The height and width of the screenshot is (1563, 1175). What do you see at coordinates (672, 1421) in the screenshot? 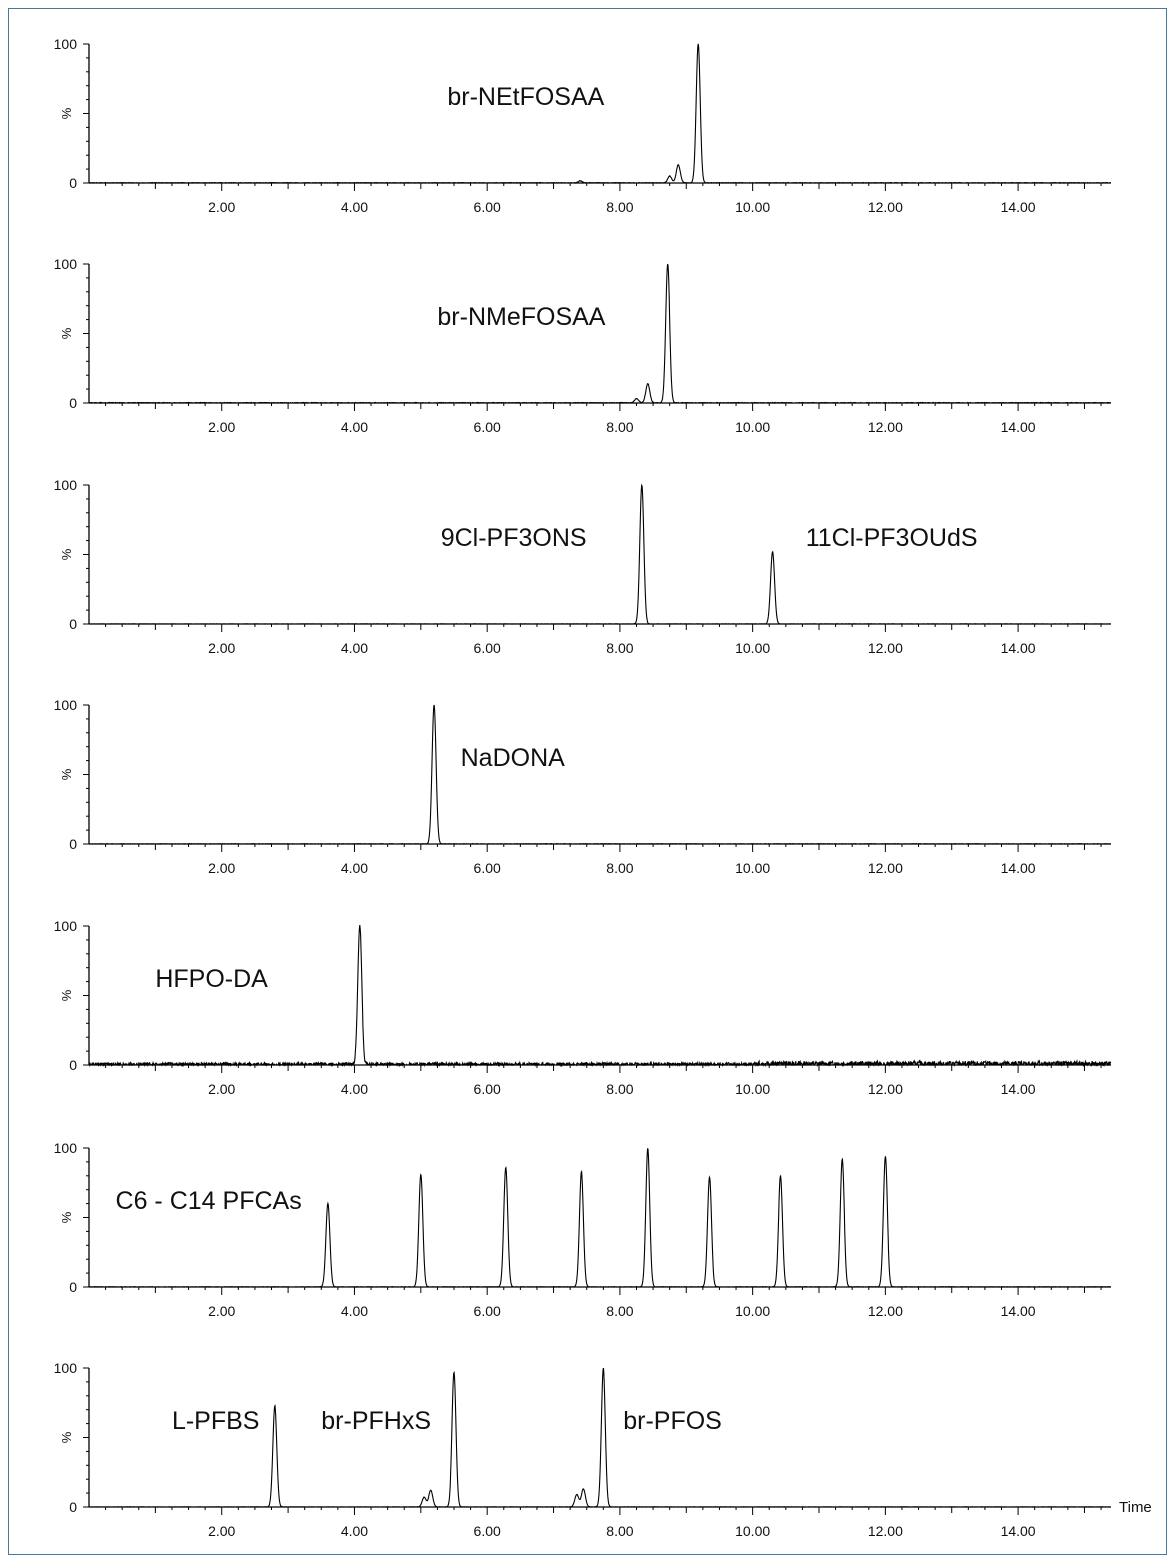
I see `compound-label: br-PFOS` at bounding box center [672, 1421].